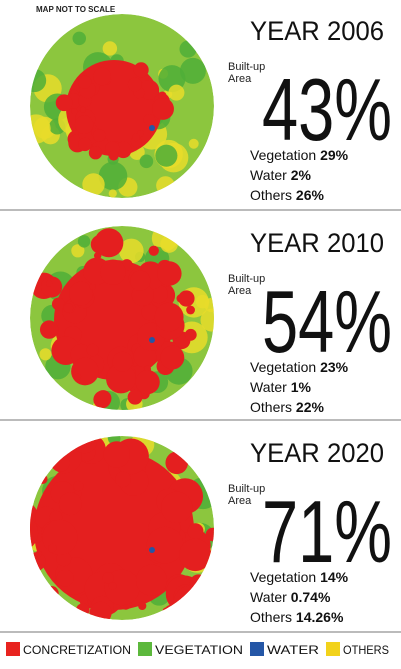 Image resolution: width=401 pixels, height=669 pixels. Describe the element at coordinates (317, 453) in the screenshot. I see `year: YEAR 2020` at that location.